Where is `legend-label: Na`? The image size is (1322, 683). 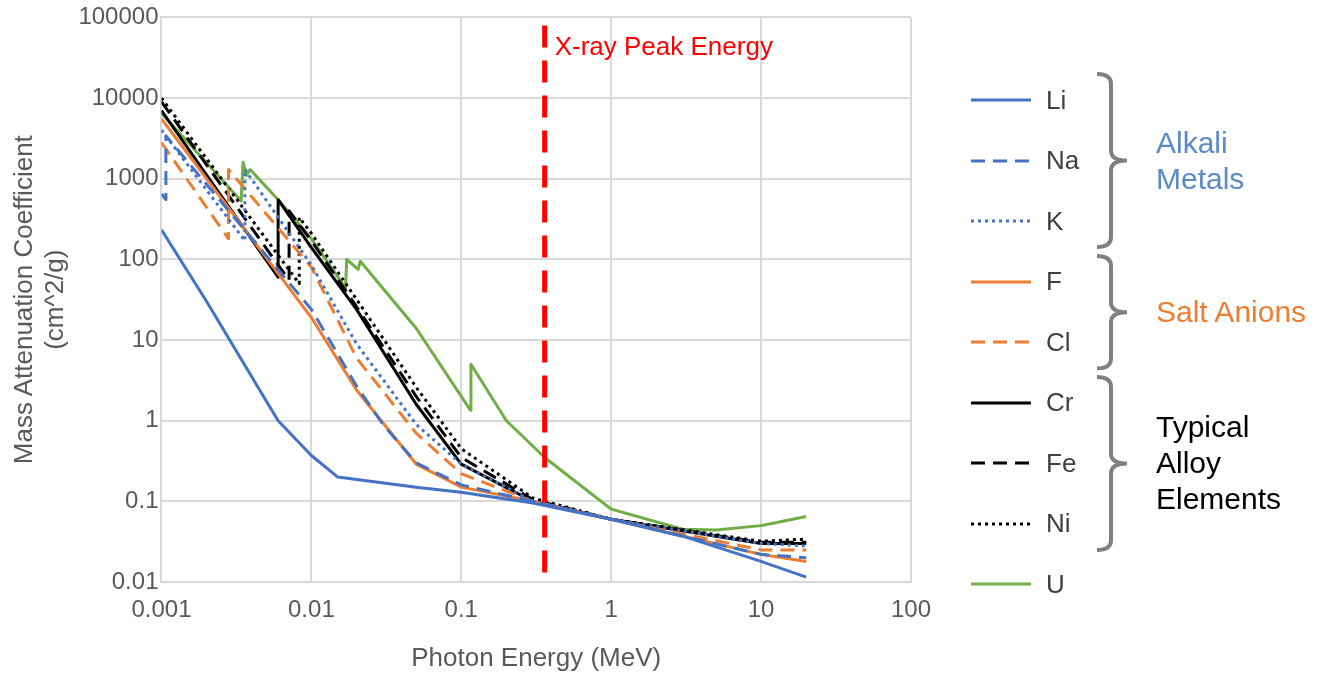
legend-label: Na is located at coordinates (1063, 160).